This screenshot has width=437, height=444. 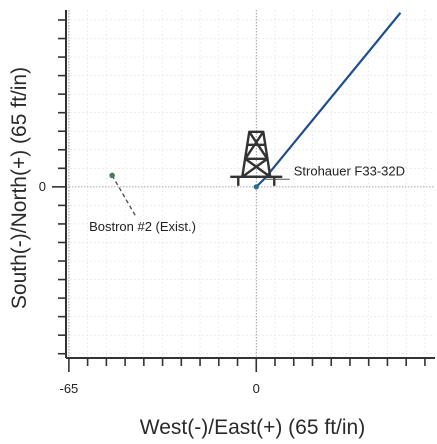 I want to click on surface-location-marker, so click(x=256, y=187).